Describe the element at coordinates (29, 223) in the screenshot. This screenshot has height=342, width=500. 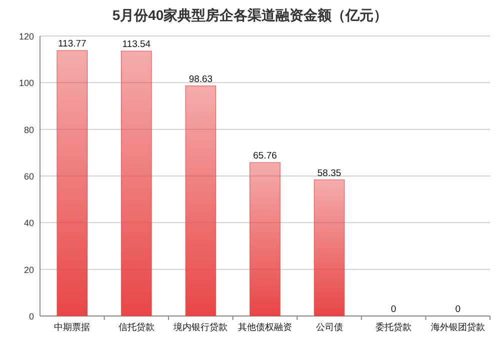
I see `y-tick-label: 40` at that location.